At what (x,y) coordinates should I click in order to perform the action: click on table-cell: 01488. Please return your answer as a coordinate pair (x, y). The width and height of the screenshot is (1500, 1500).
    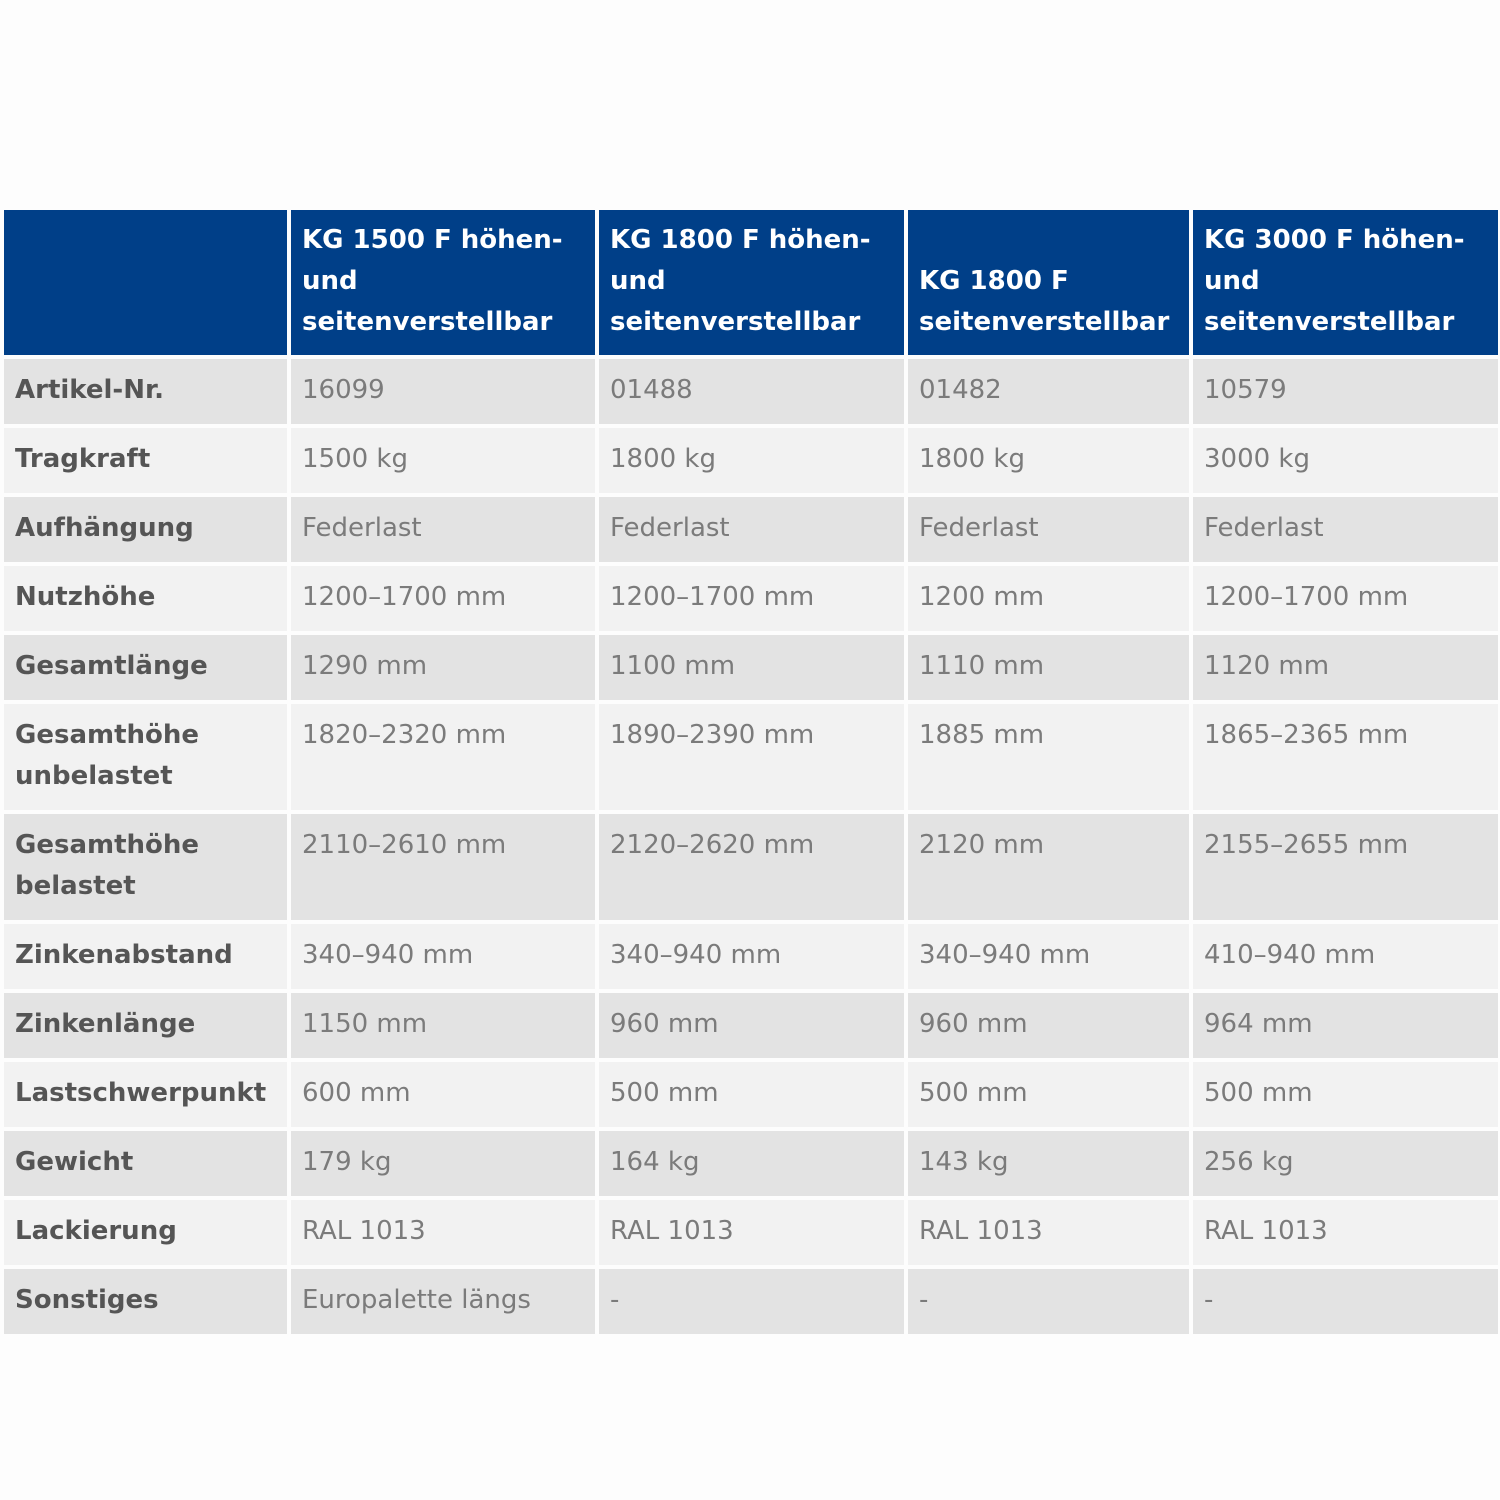
    Looking at the image, I should click on (751, 391).